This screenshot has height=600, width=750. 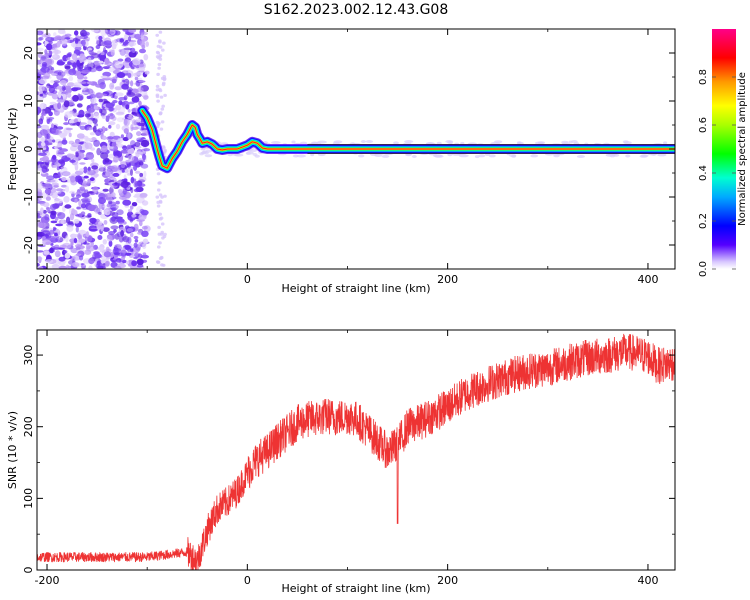 What do you see at coordinates (12, 450) in the screenshot?
I see `snr-ylabel: SNR (10 * v/v)` at bounding box center [12, 450].